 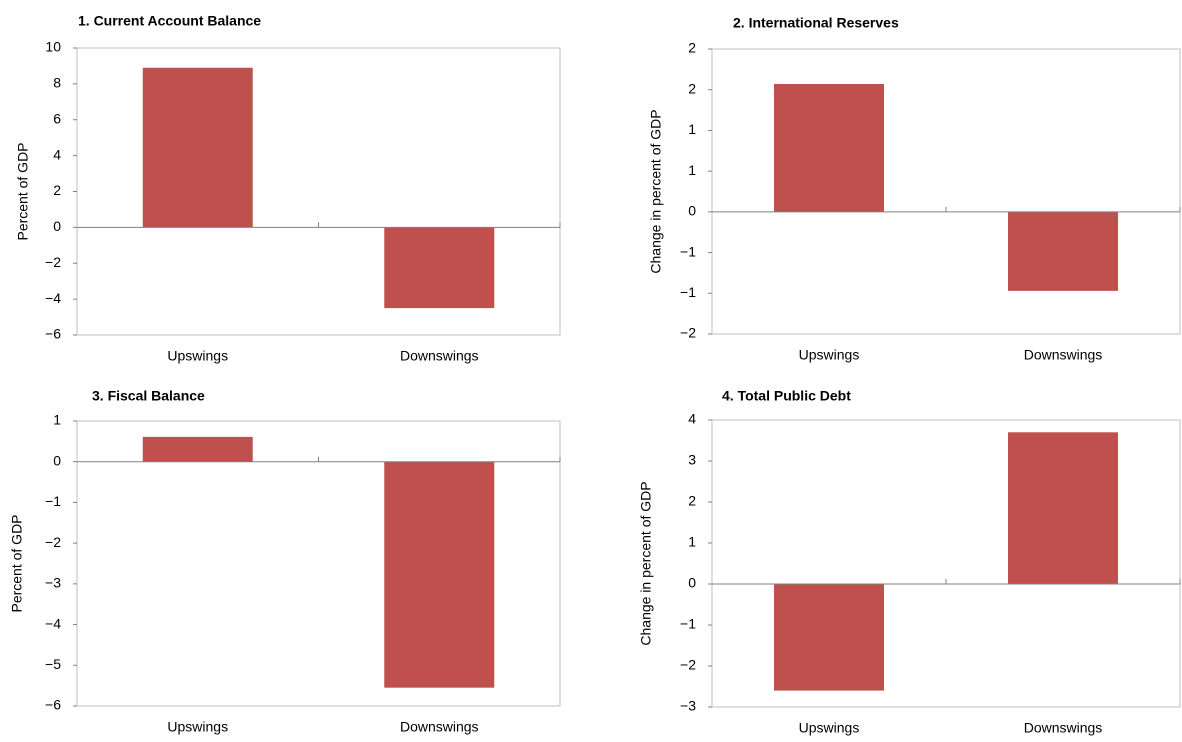 What do you see at coordinates (148, 396) in the screenshot?
I see `panel-title: 3. Fiscal Balance` at bounding box center [148, 396].